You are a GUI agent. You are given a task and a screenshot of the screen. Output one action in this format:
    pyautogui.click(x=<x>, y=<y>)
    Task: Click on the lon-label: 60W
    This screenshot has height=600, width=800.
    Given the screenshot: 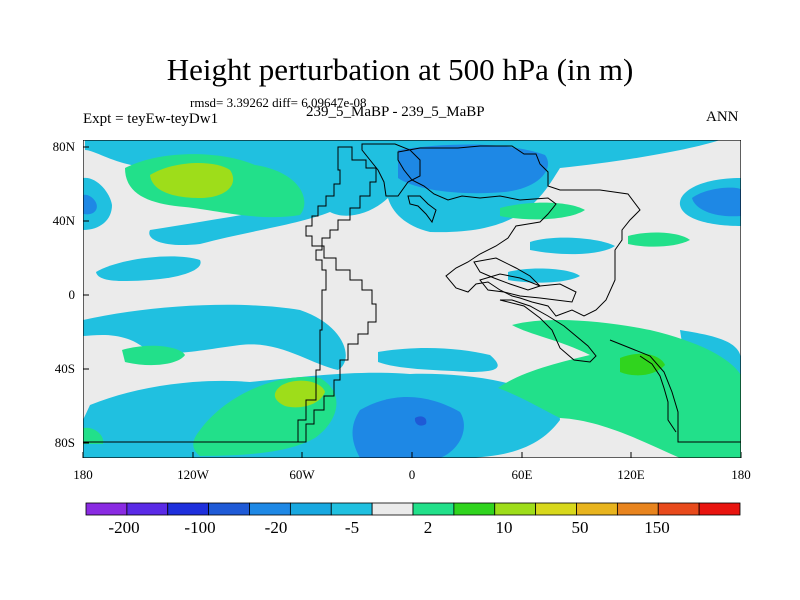 What is the action you would take?
    pyautogui.click(x=302, y=474)
    